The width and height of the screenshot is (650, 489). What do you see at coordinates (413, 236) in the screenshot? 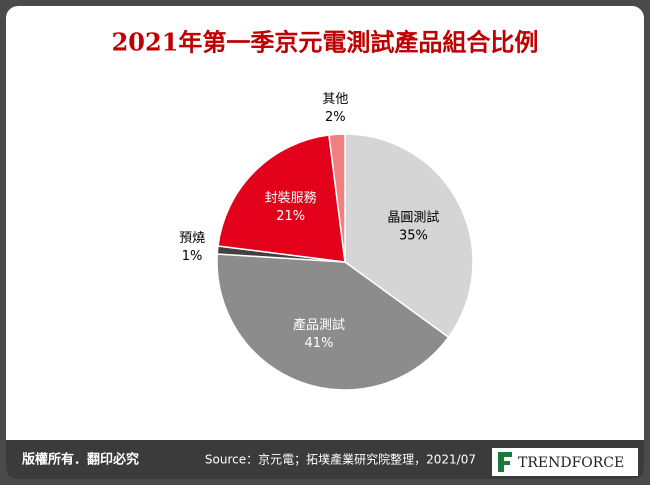
I see `value-label: 35%` at bounding box center [413, 236].